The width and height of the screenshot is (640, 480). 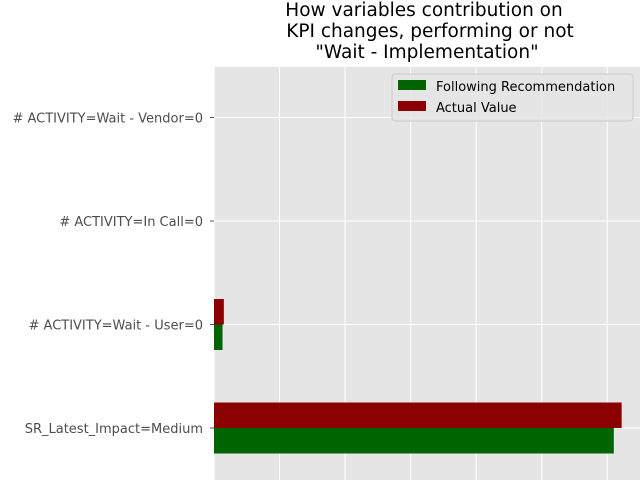 I want to click on y-tick-label: # ACTIVITY=Wait - User=0, so click(x=116, y=326).